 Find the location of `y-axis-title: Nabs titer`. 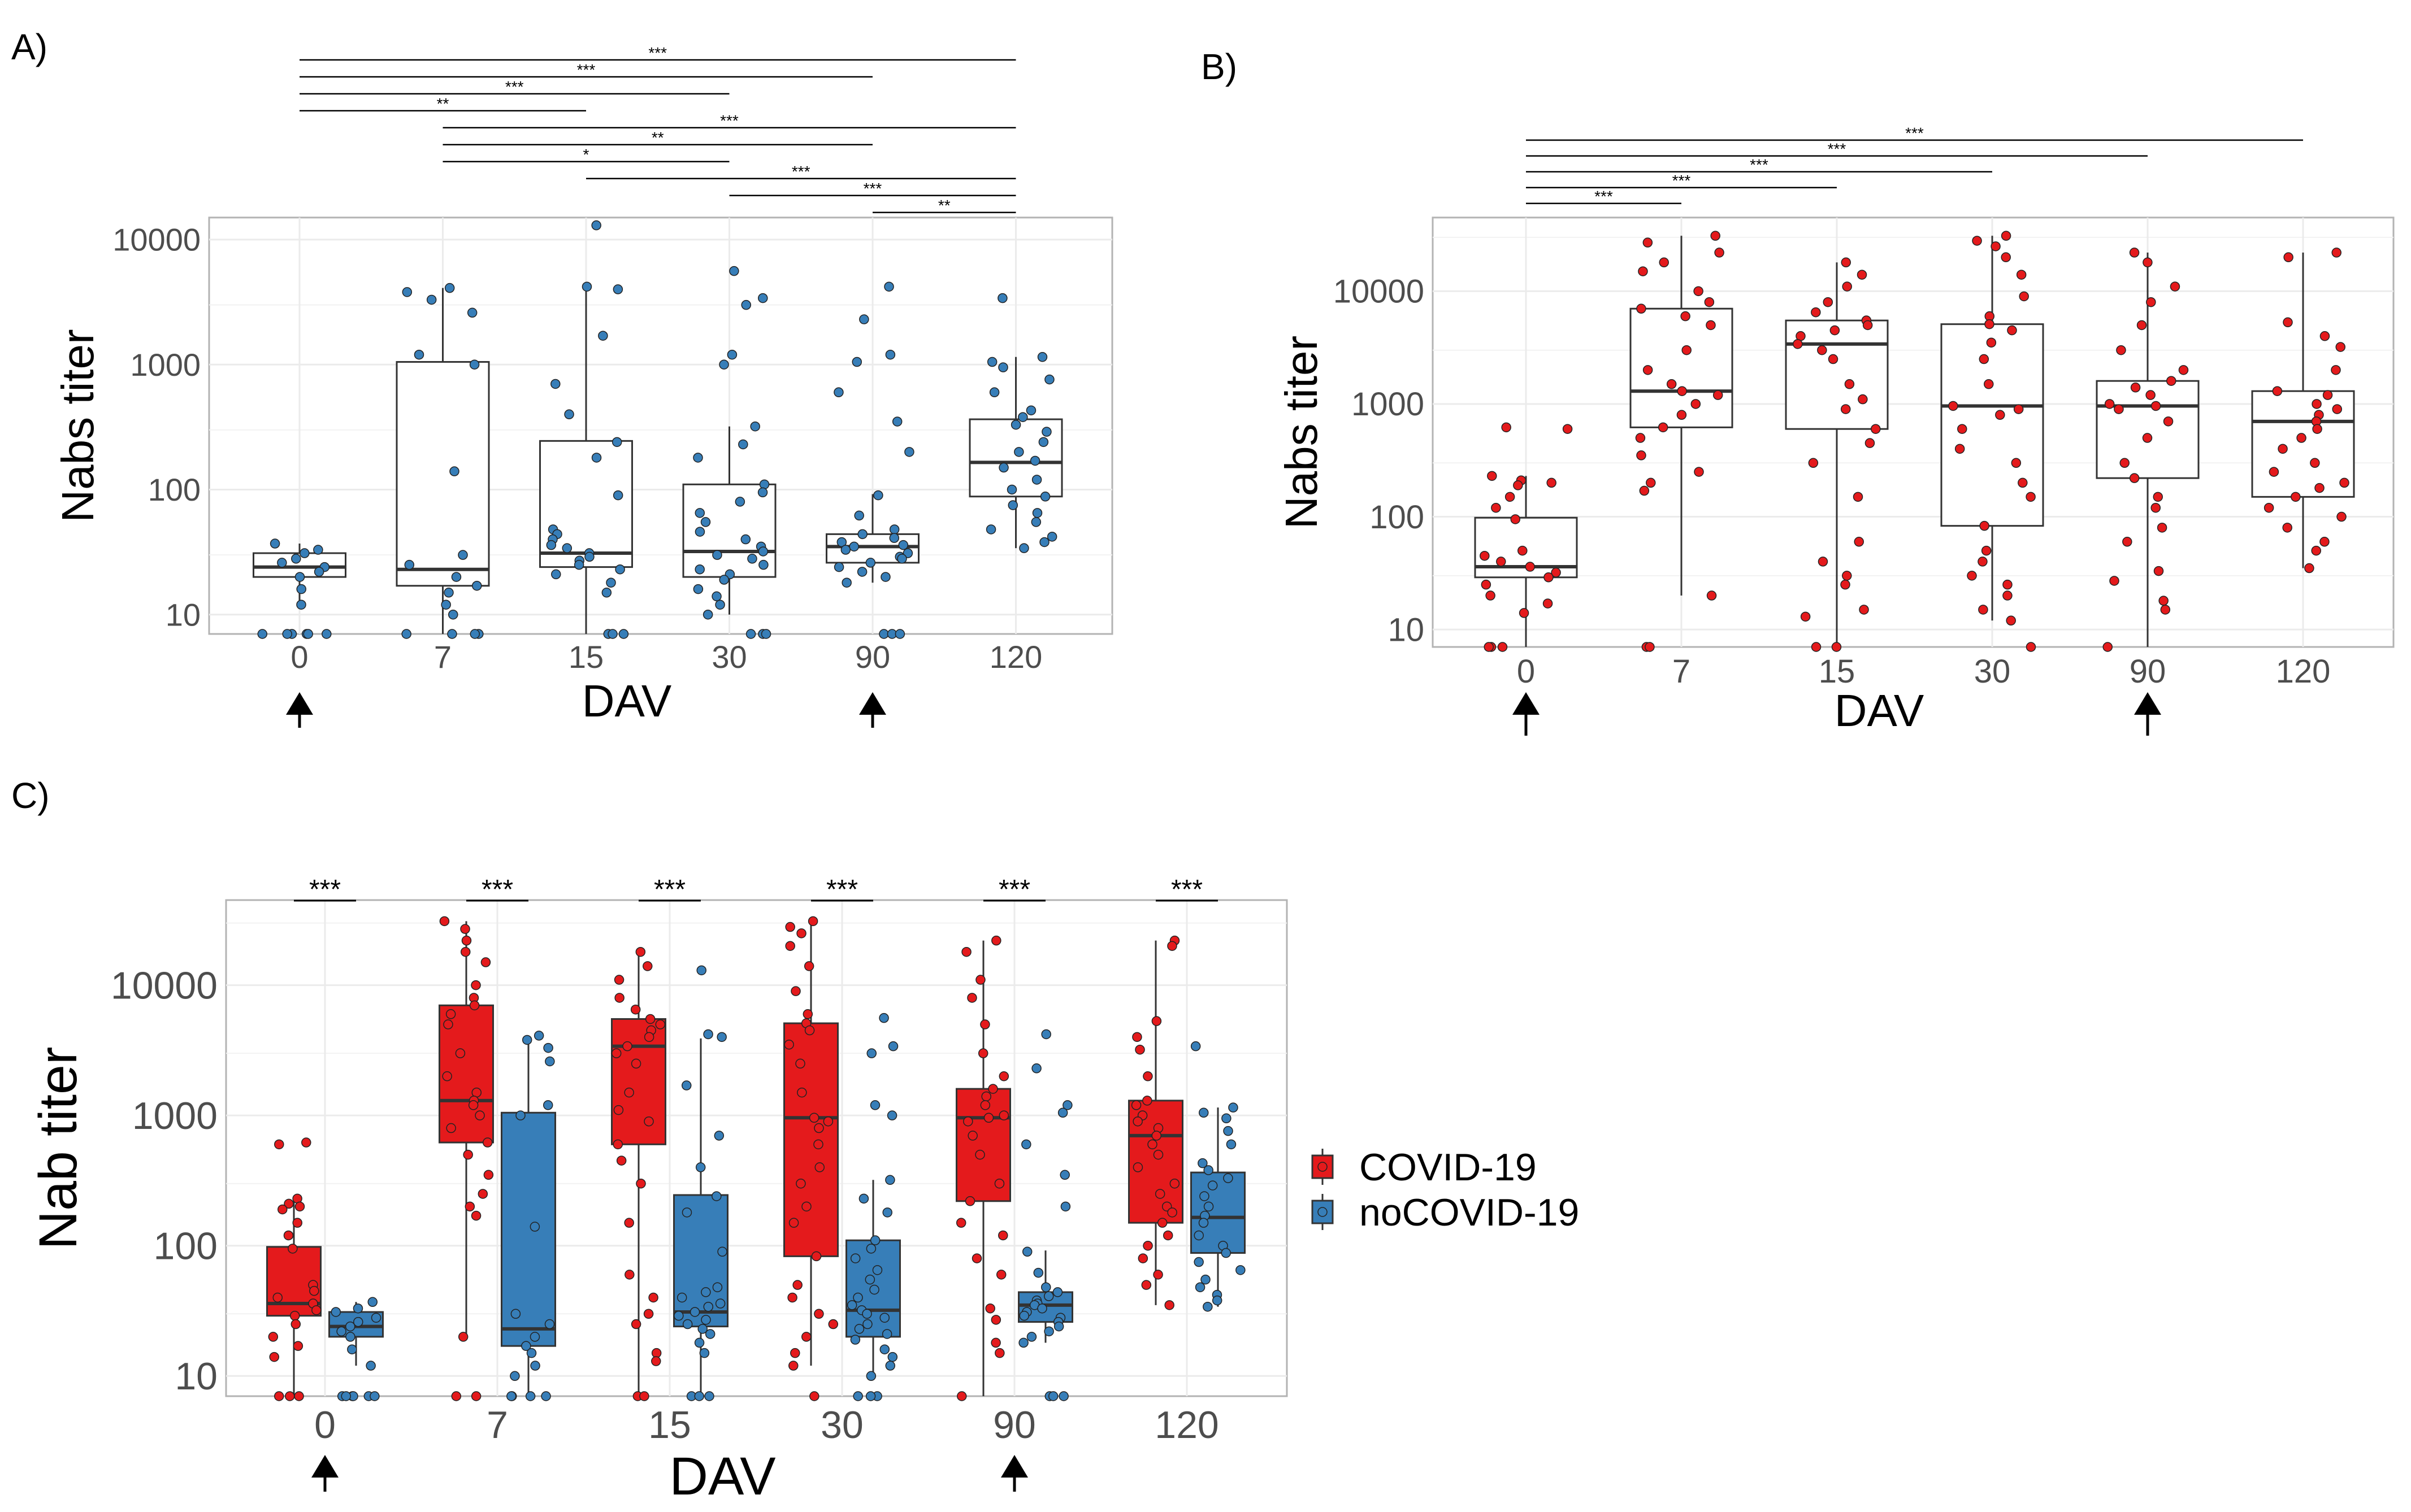

y-axis-title: Nabs titer is located at coordinates (1301, 432).